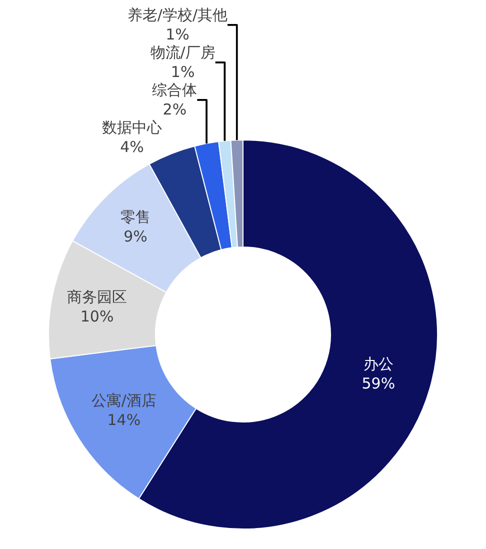  Describe the element at coordinates (97, 316) in the screenshot. I see `data-label: 10%` at that location.